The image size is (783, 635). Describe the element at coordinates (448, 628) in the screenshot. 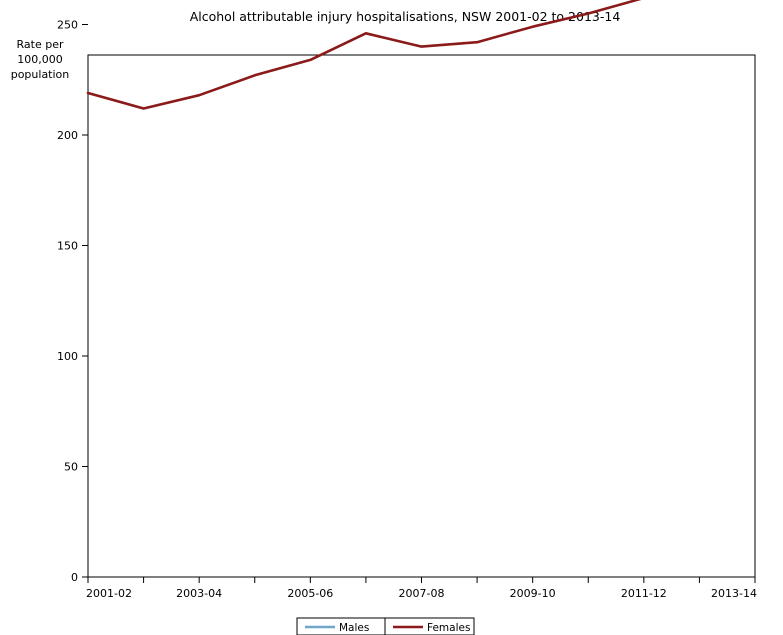

I see `legend-label-females: Females` at that location.